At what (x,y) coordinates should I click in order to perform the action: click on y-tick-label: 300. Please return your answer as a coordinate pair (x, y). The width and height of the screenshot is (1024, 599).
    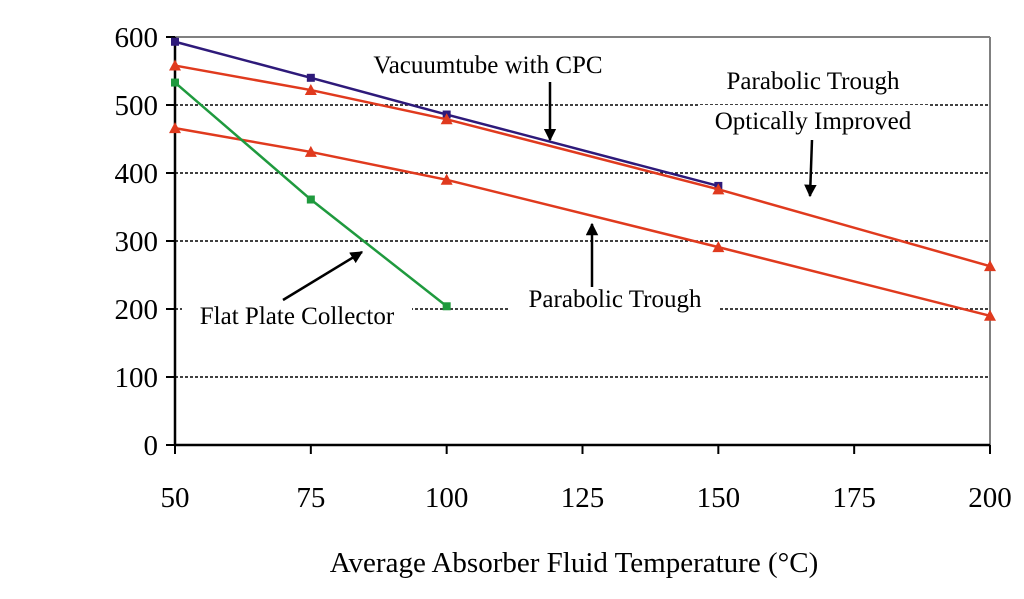
    Looking at the image, I should click on (137, 242).